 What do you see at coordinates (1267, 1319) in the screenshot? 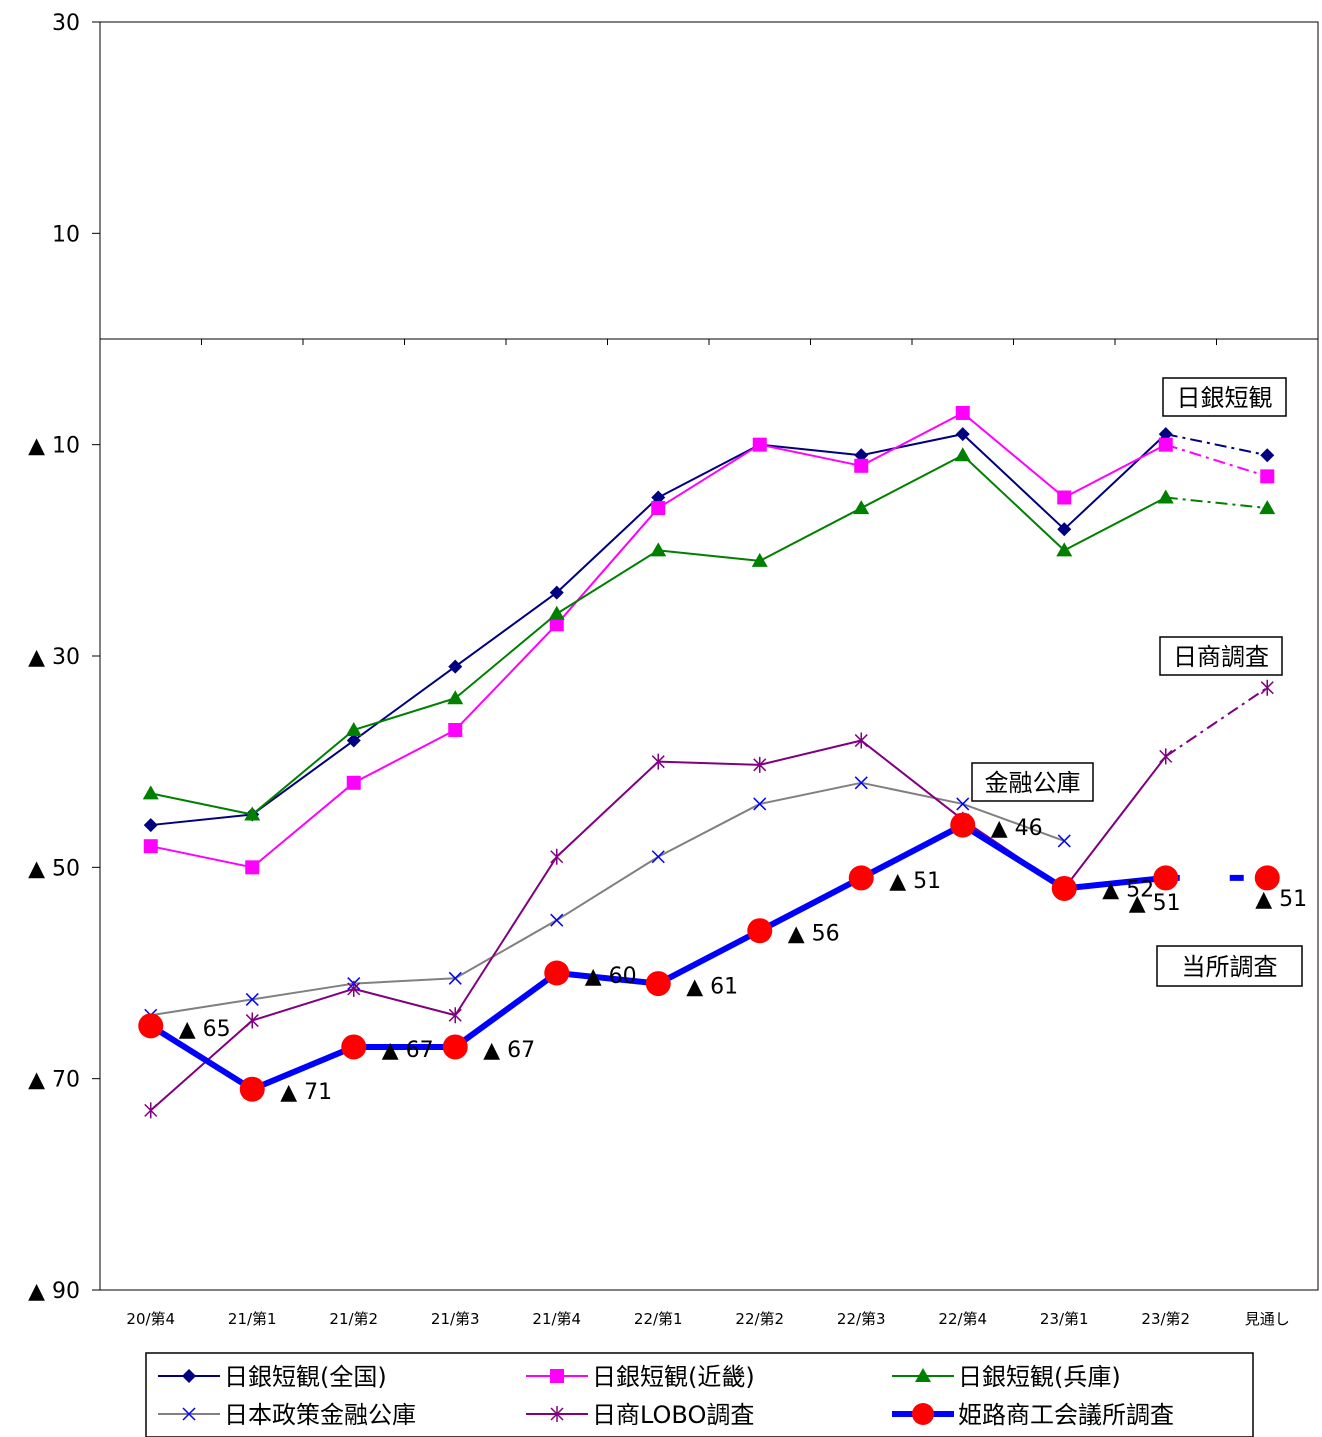
I see `x-tick-label: 見通し` at bounding box center [1267, 1319].